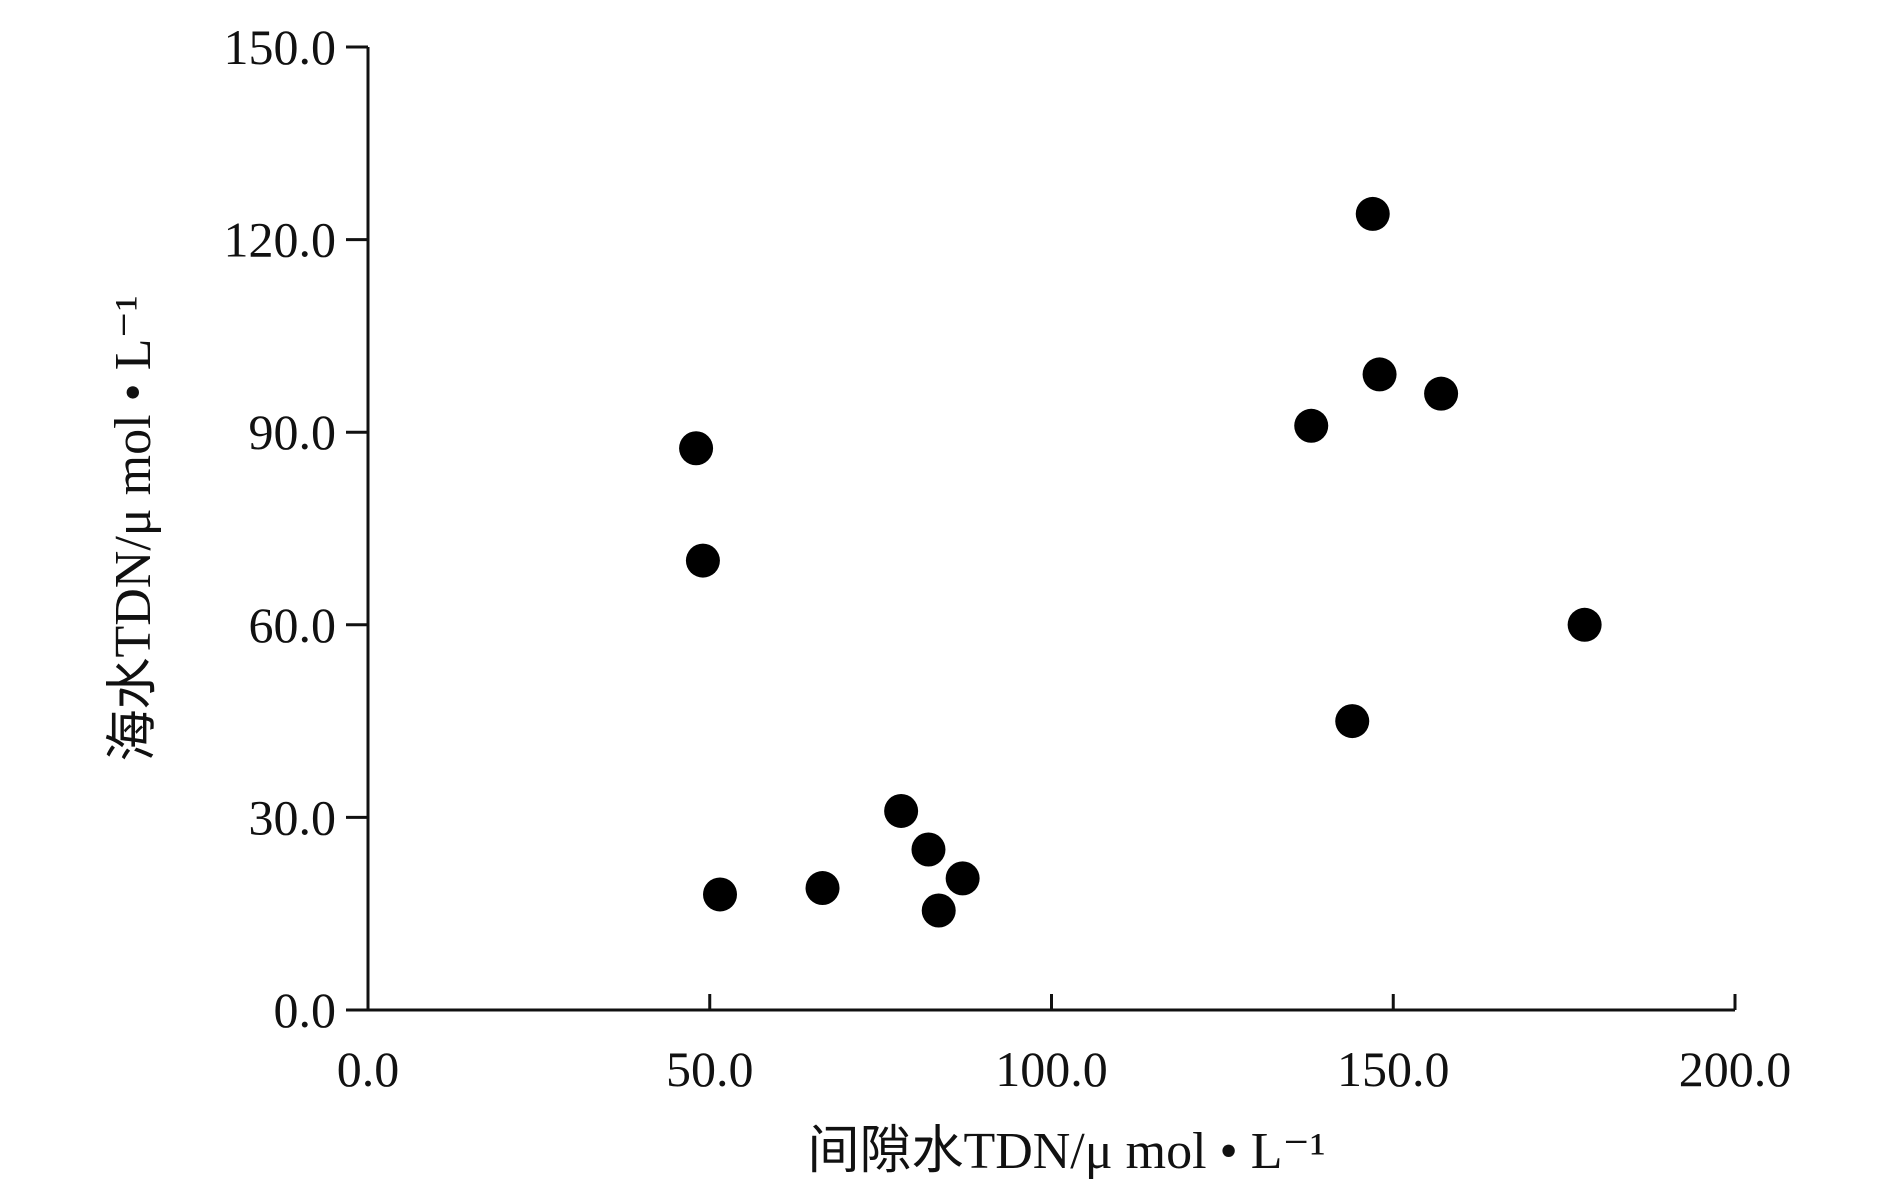 This screenshot has height=1196, width=1890. I want to click on y-tick-label: 0.0, so click(305, 1010).